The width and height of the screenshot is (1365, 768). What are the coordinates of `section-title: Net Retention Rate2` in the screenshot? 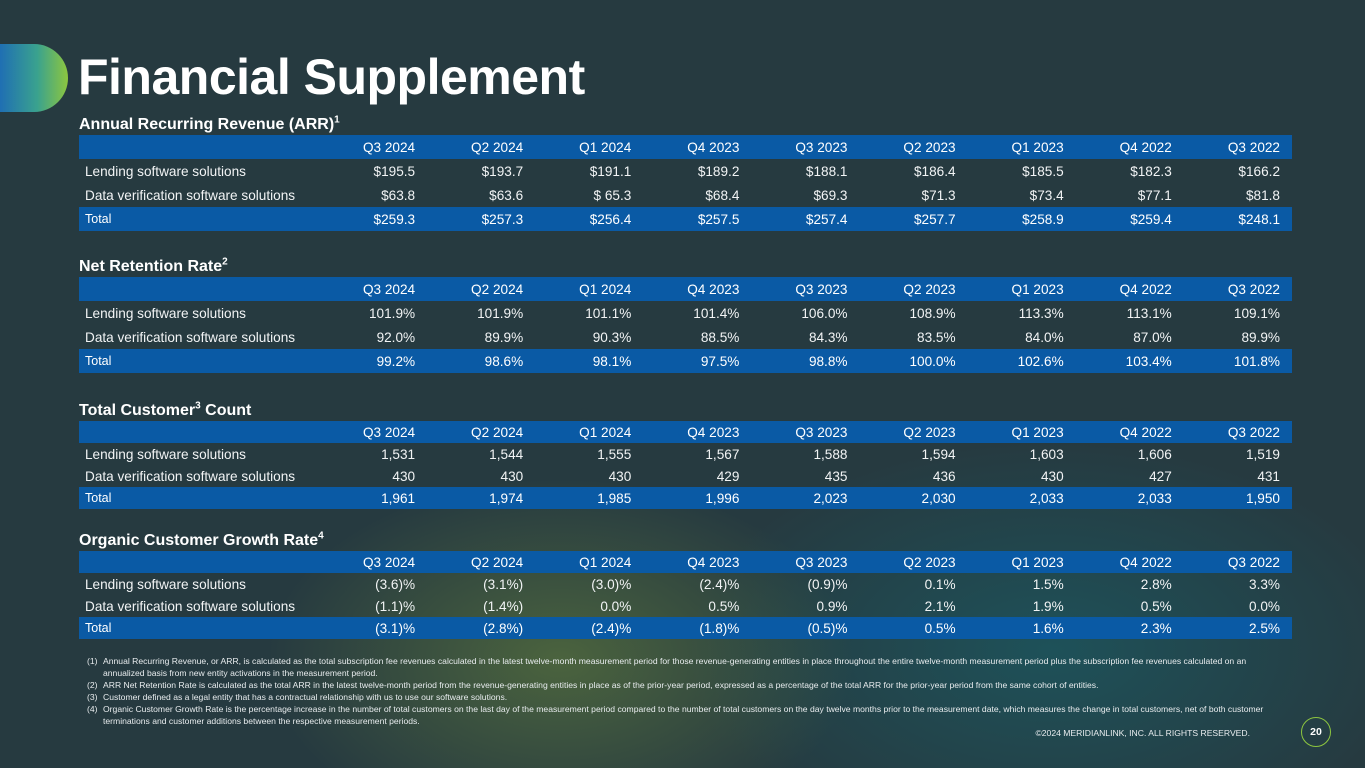 It's located at (153, 265).